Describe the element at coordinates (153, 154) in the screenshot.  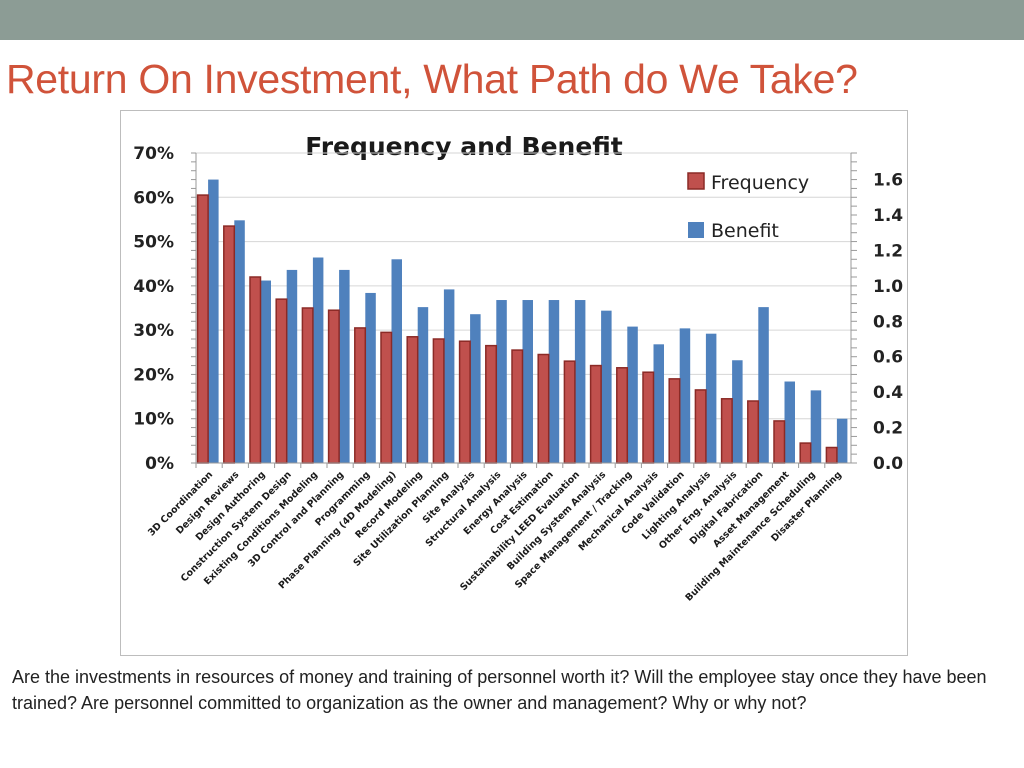
I see `left-axis-tick-label: 70%` at that location.